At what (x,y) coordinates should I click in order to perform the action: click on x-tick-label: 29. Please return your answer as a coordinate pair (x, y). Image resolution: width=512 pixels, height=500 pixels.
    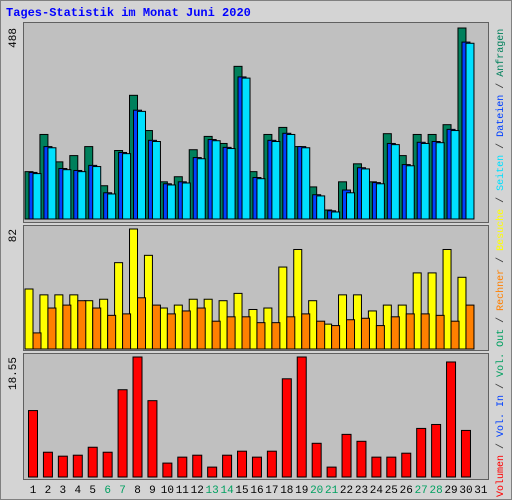
    Looking at the image, I should click on (450, 491).